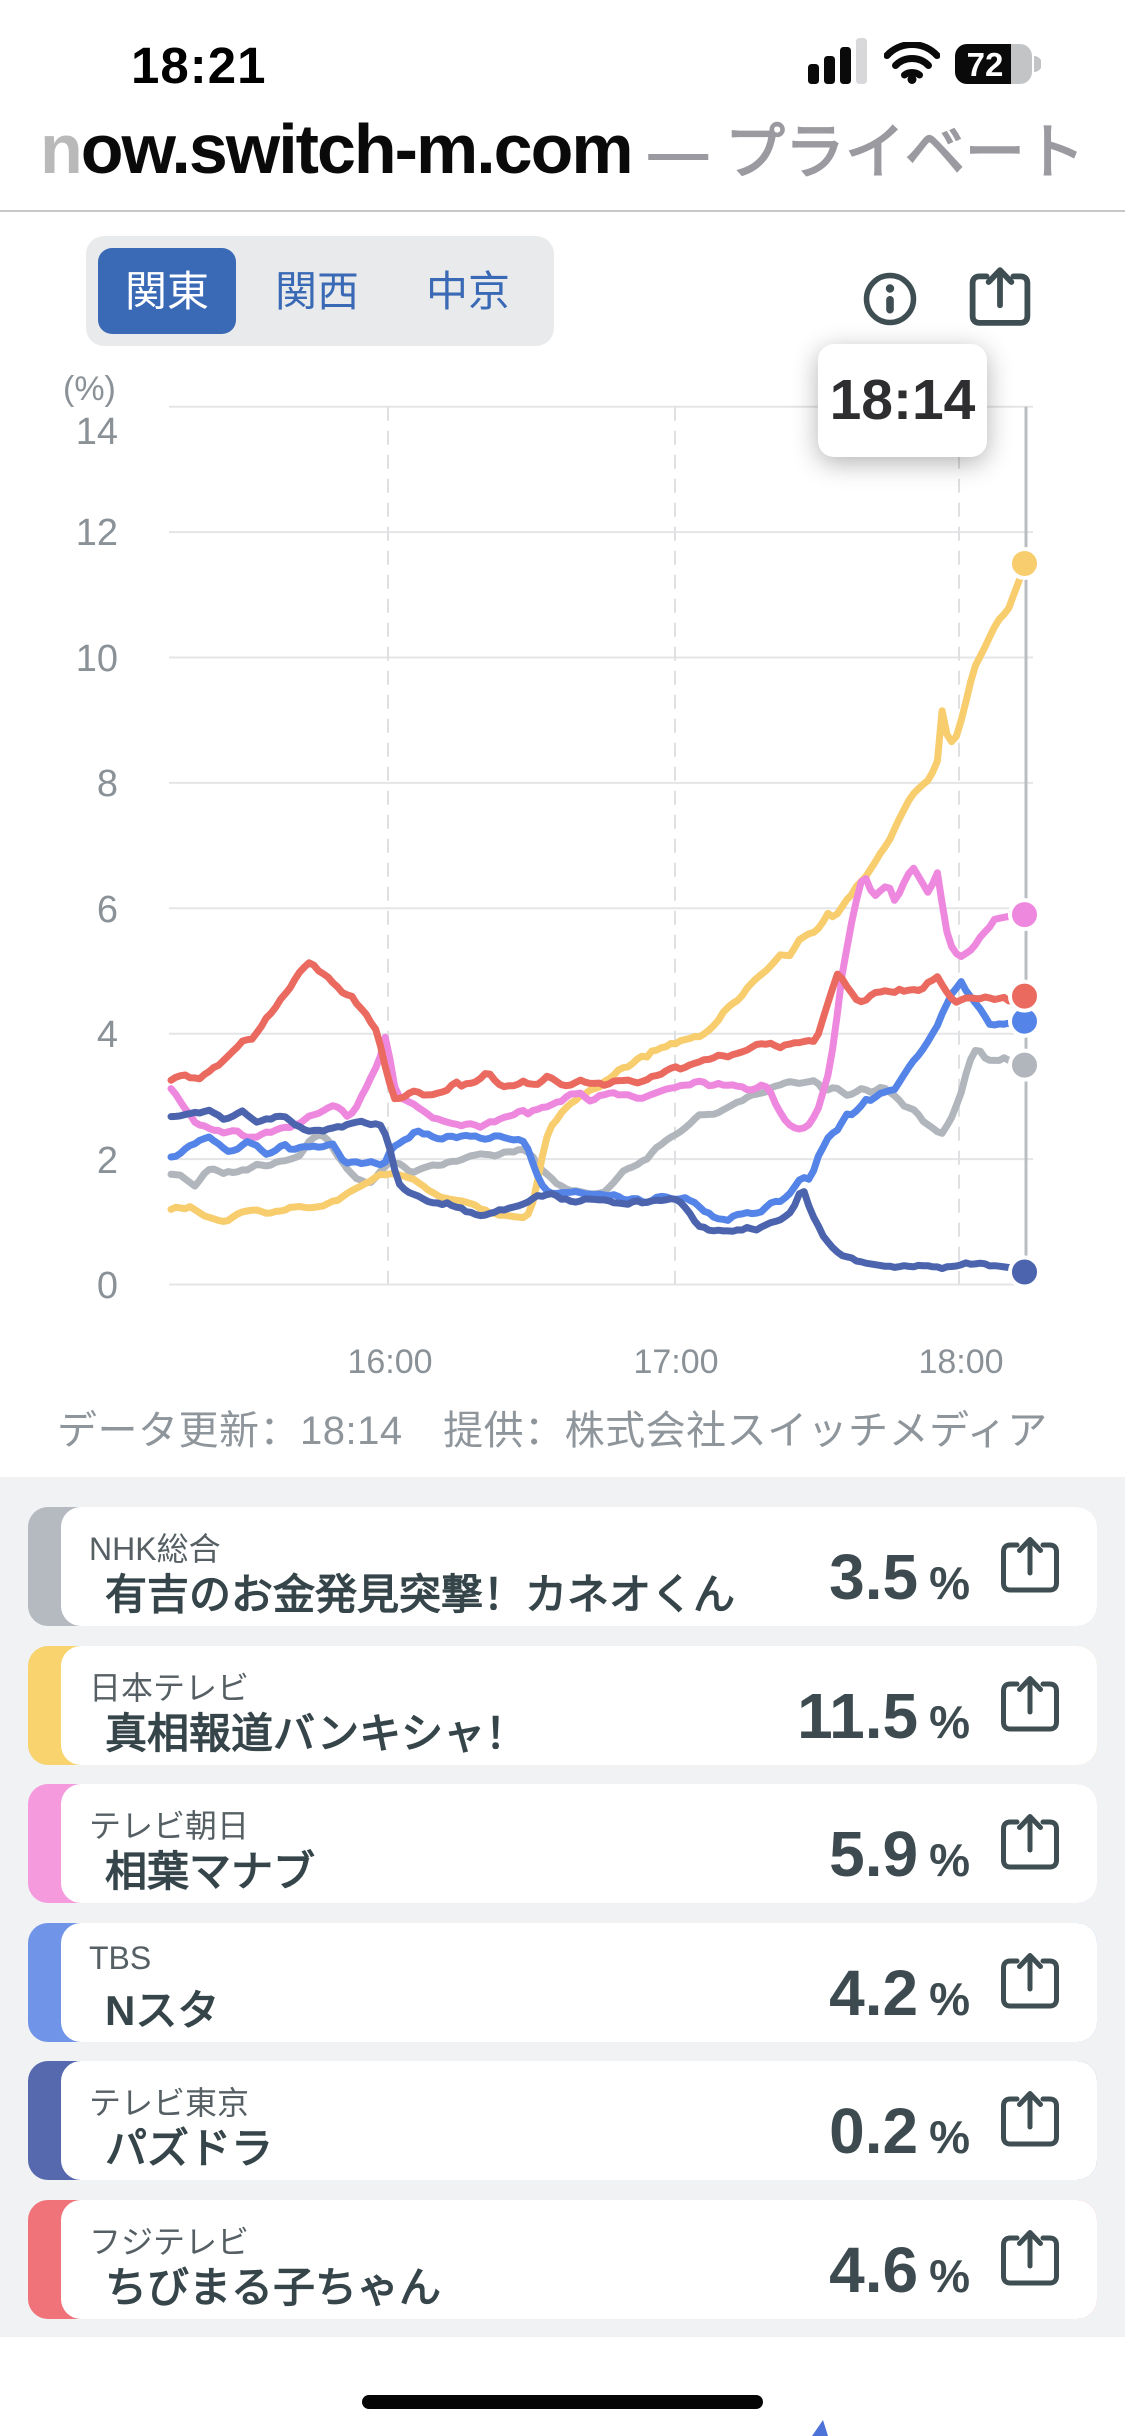 The height and width of the screenshot is (2436, 1125). I want to click on svg-text: 14, so click(97, 432).